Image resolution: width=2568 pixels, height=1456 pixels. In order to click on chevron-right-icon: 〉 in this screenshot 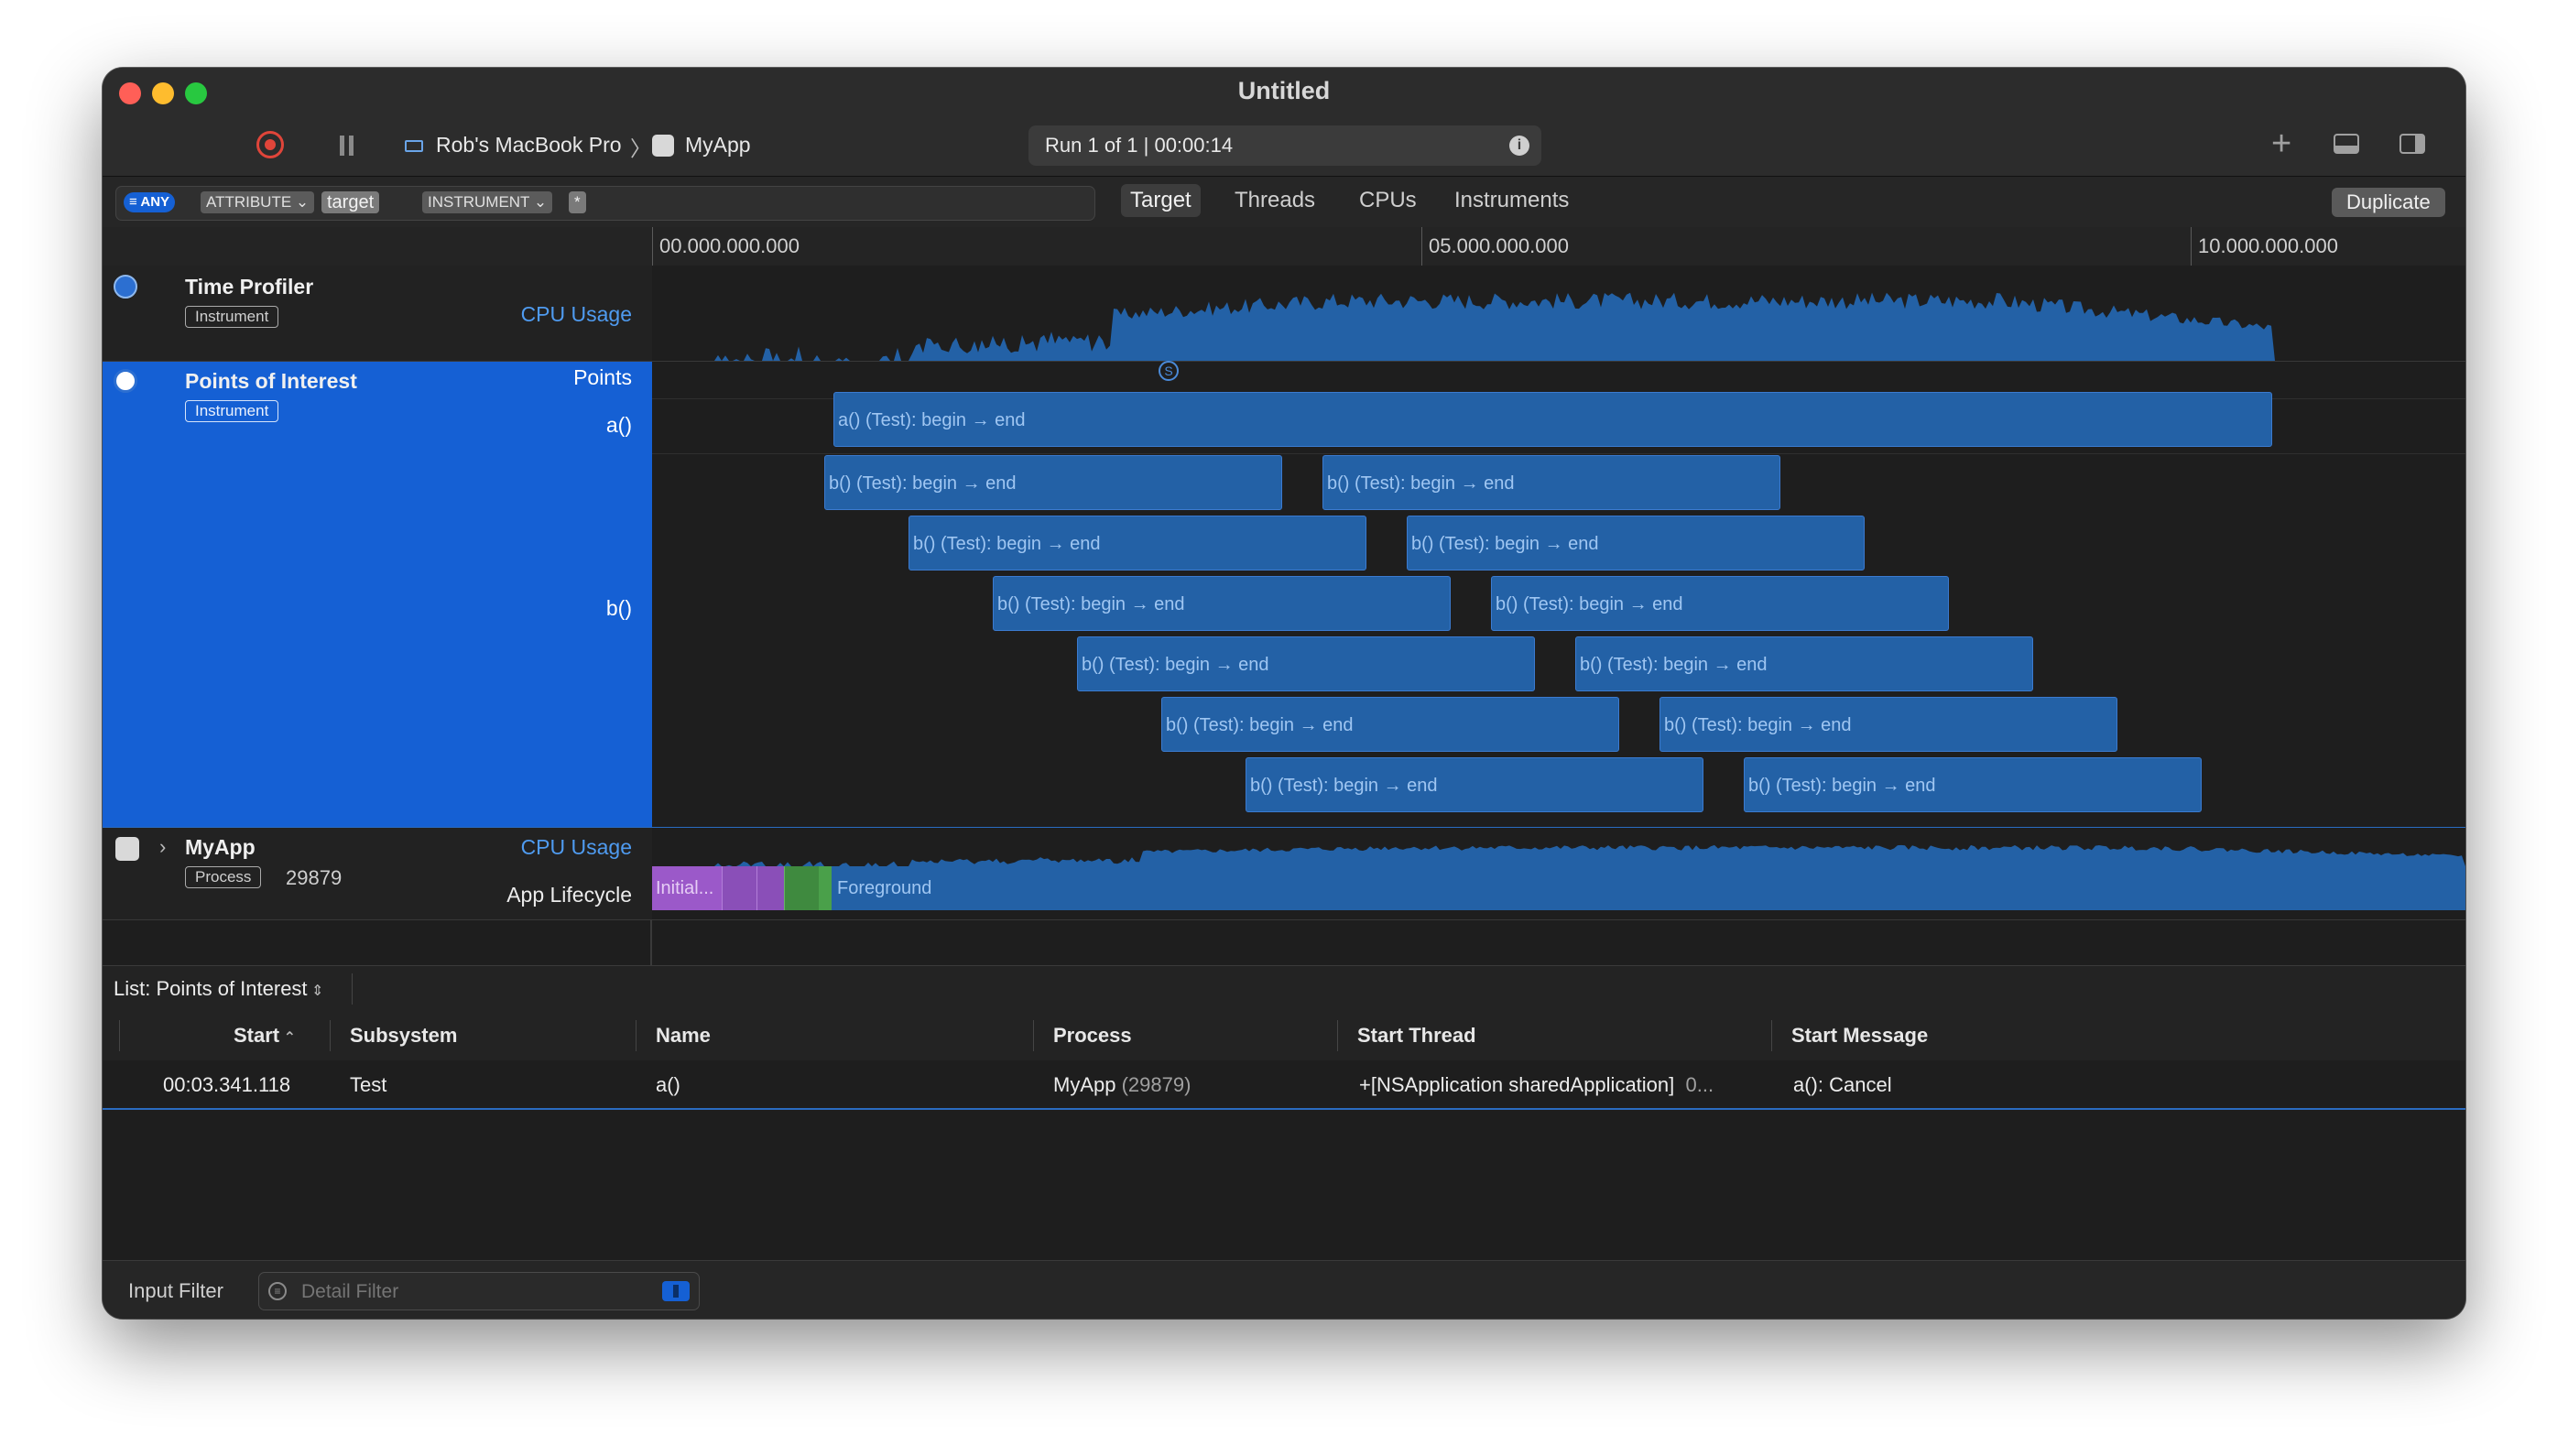, I will do `click(640, 148)`.